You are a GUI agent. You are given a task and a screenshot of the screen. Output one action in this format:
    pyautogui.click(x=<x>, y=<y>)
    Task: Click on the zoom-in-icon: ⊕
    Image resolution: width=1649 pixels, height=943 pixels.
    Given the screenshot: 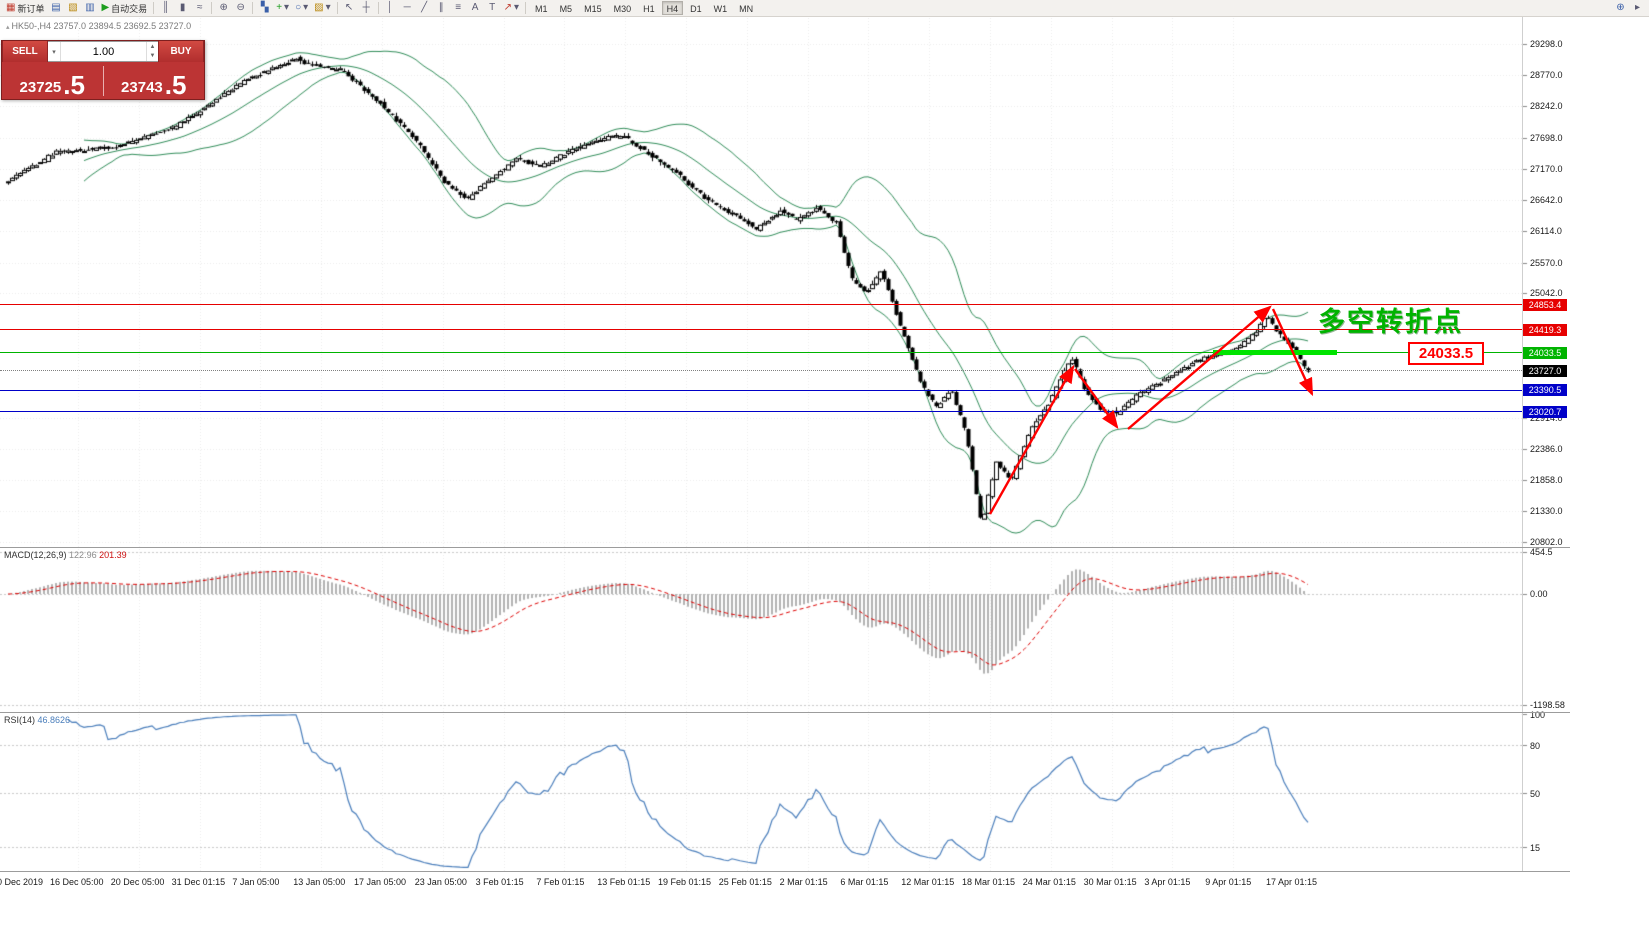 What is the action you would take?
    pyautogui.click(x=223, y=7)
    